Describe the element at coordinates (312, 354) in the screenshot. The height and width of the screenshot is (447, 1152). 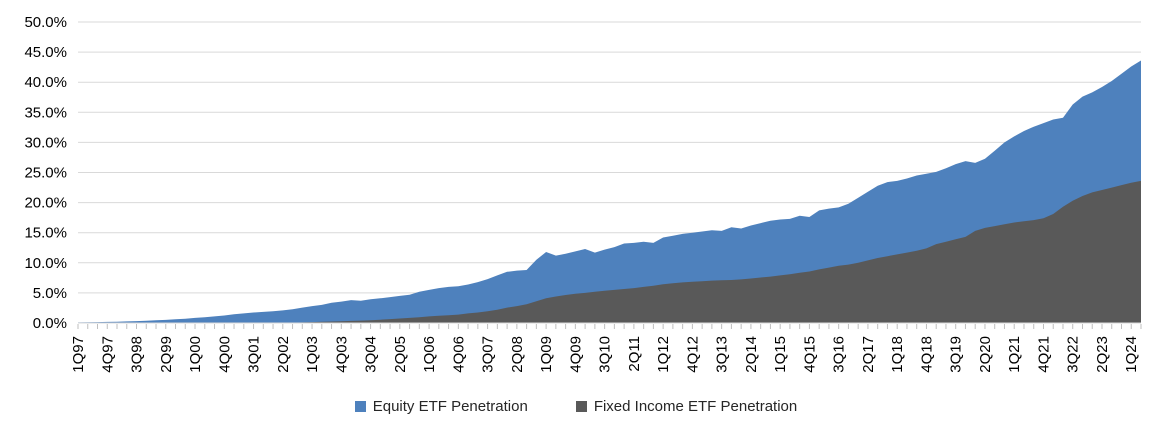
I see `x-axis-tick-label: 1Q03` at that location.